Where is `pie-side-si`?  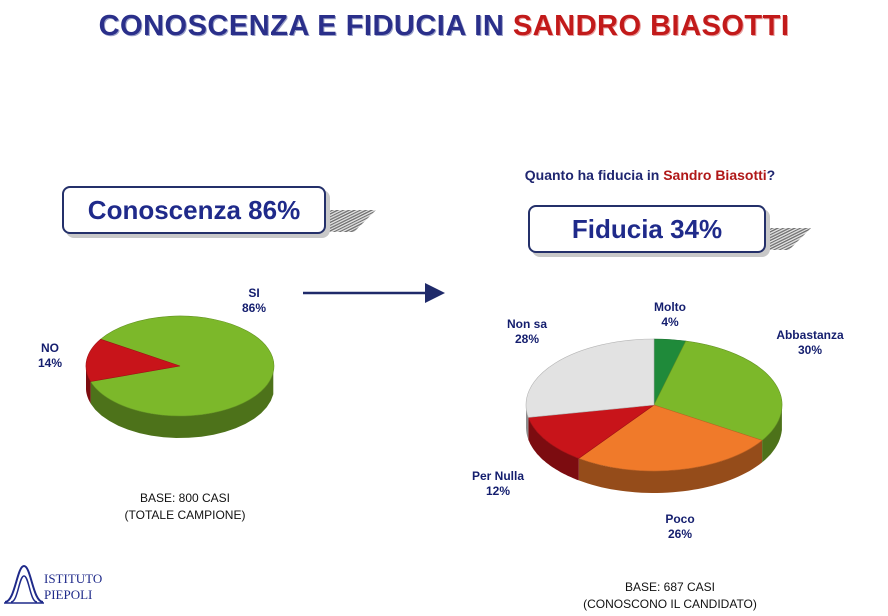
pie-side-si is located at coordinates (182, 405).